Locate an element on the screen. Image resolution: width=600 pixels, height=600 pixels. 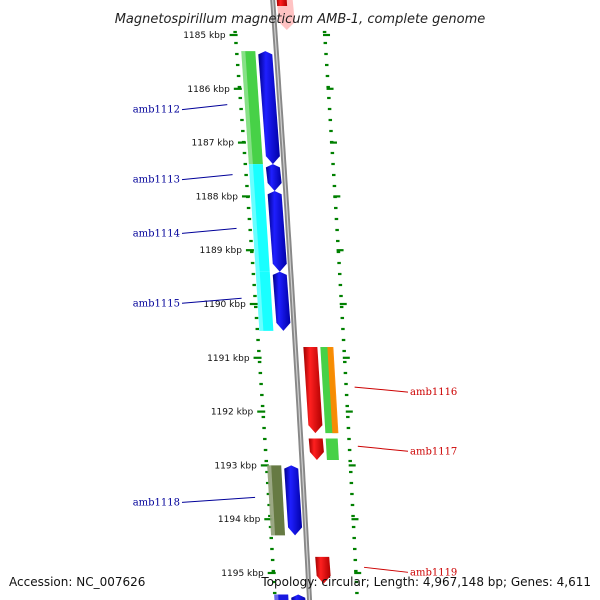
genome-backbone-highlight is located at coordinates (291, 300).